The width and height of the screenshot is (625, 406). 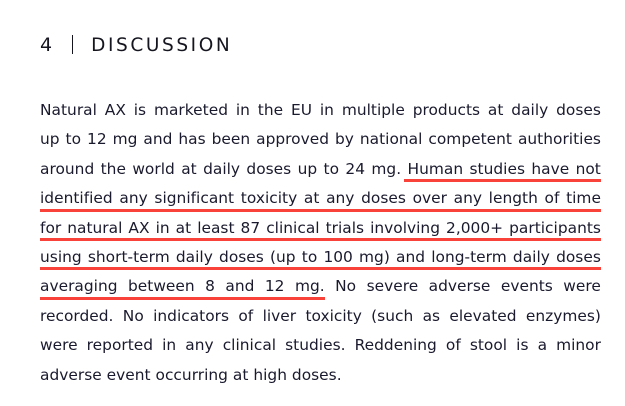 What do you see at coordinates (77, 315) in the screenshot?
I see `word: recorded.` at bounding box center [77, 315].